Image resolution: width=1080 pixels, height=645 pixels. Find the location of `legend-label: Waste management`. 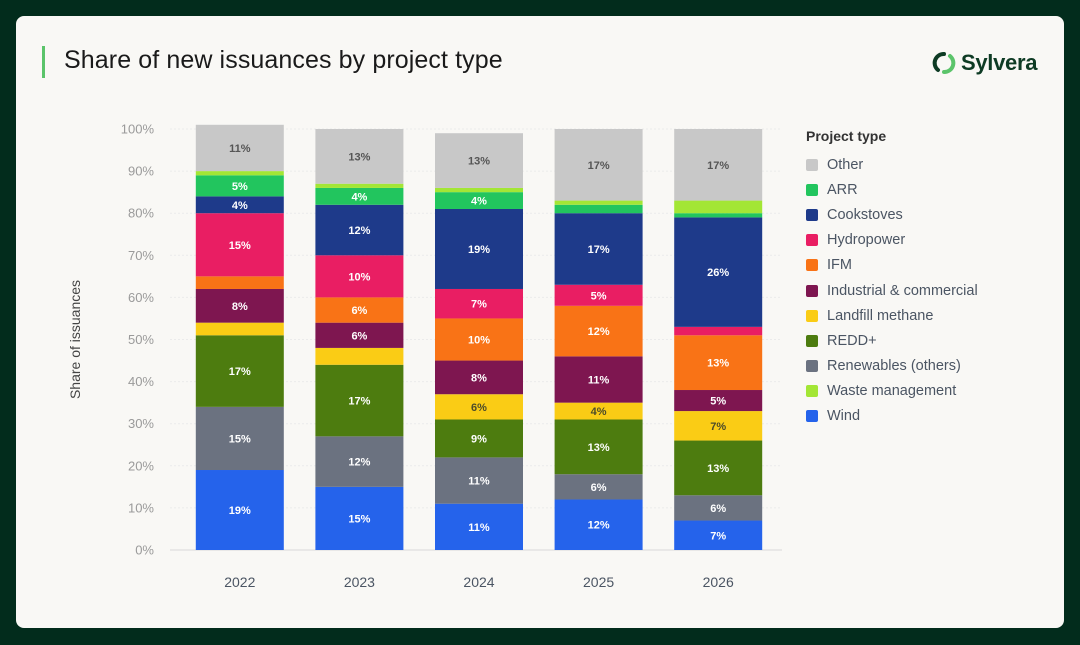

legend-label: Waste management is located at coordinates (892, 391).